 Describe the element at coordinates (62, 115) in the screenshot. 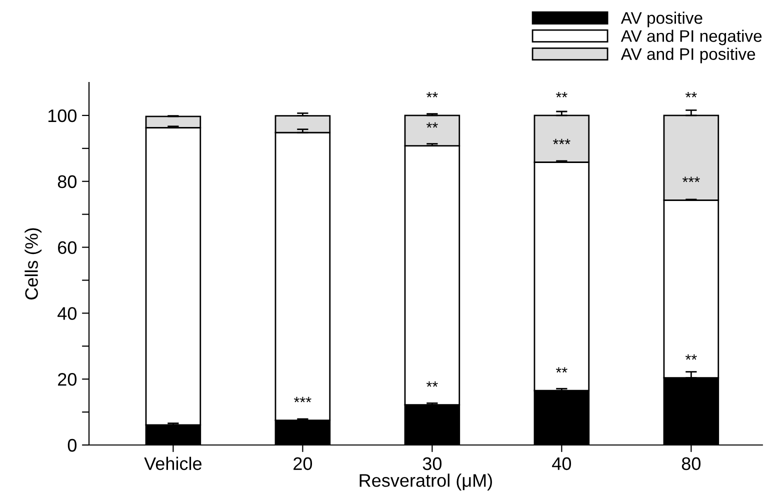

I see `y-tick-label: 100` at that location.